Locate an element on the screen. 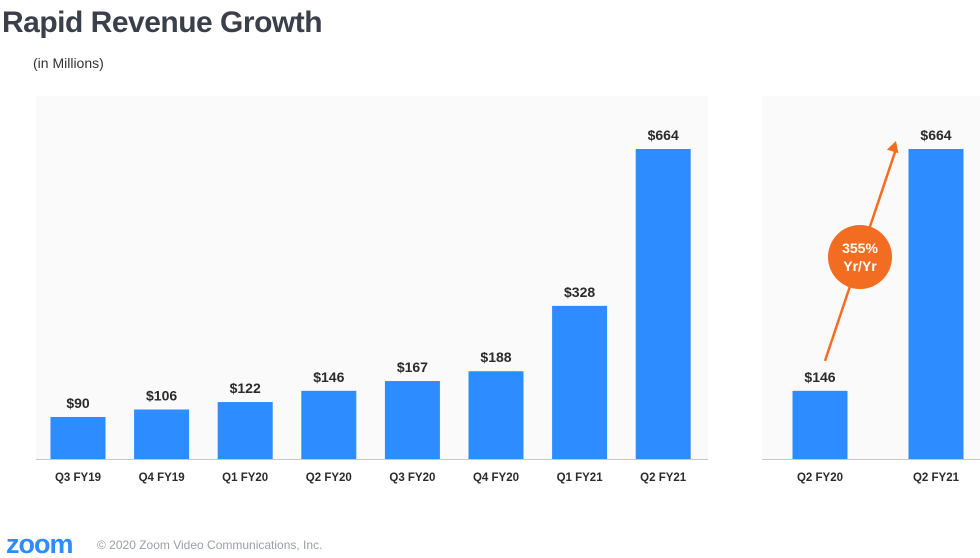 This screenshot has width=980, height=558. quarterly-tick-label: Q4 FY20 is located at coordinates (496, 478).